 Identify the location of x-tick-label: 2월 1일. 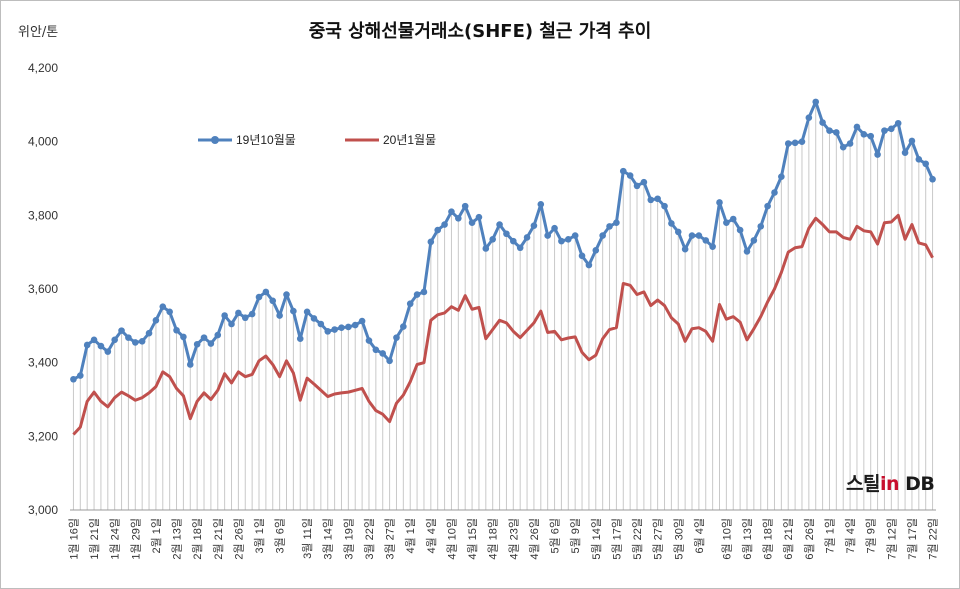
(156, 536).